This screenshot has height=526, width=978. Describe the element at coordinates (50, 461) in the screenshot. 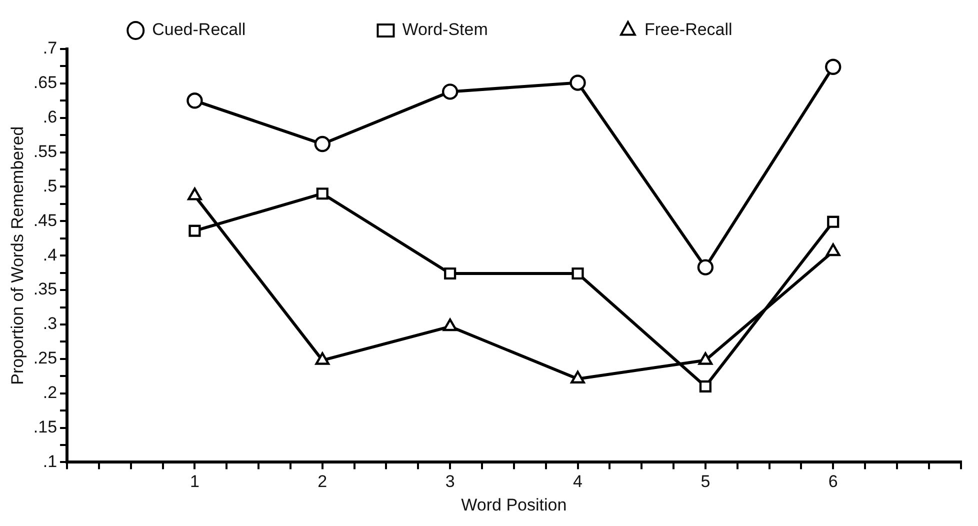

I see `y-tick-label: .1` at that location.